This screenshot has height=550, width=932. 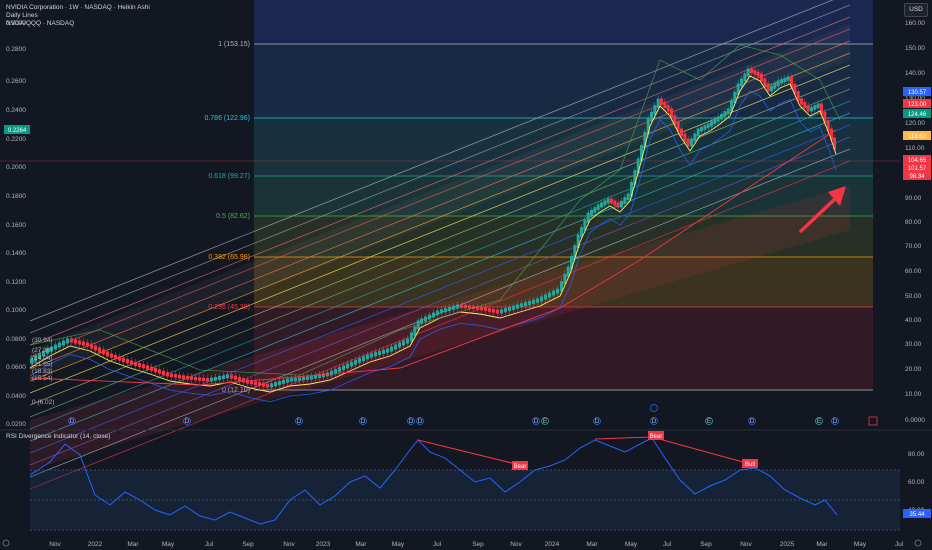 I want to click on divergence-line, so click(x=701, y=450).